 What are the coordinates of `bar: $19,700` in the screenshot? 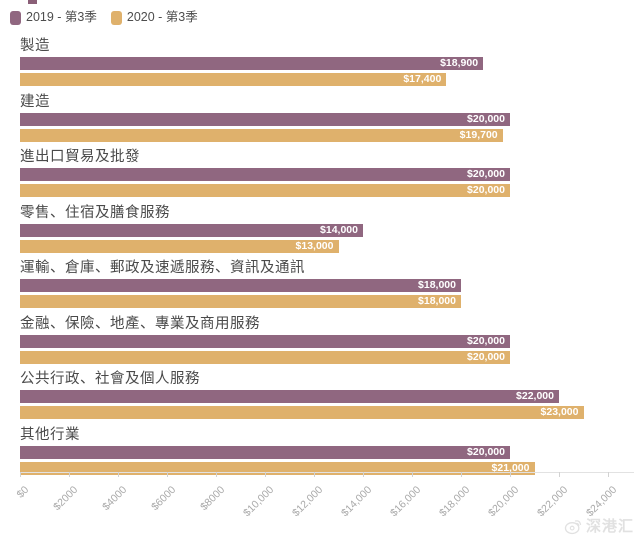 It's located at (261, 135).